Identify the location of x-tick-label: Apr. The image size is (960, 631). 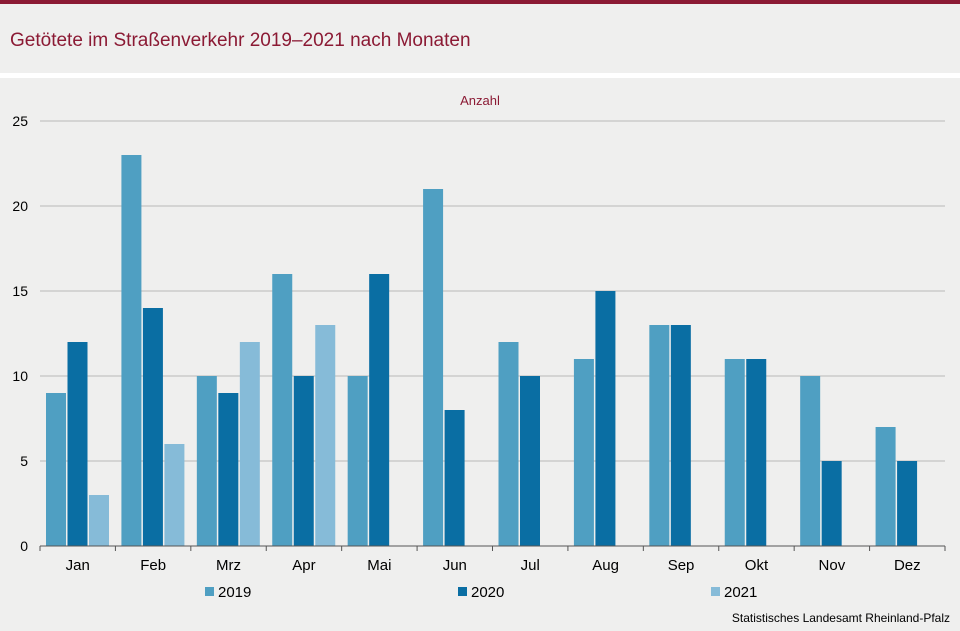
(303, 565).